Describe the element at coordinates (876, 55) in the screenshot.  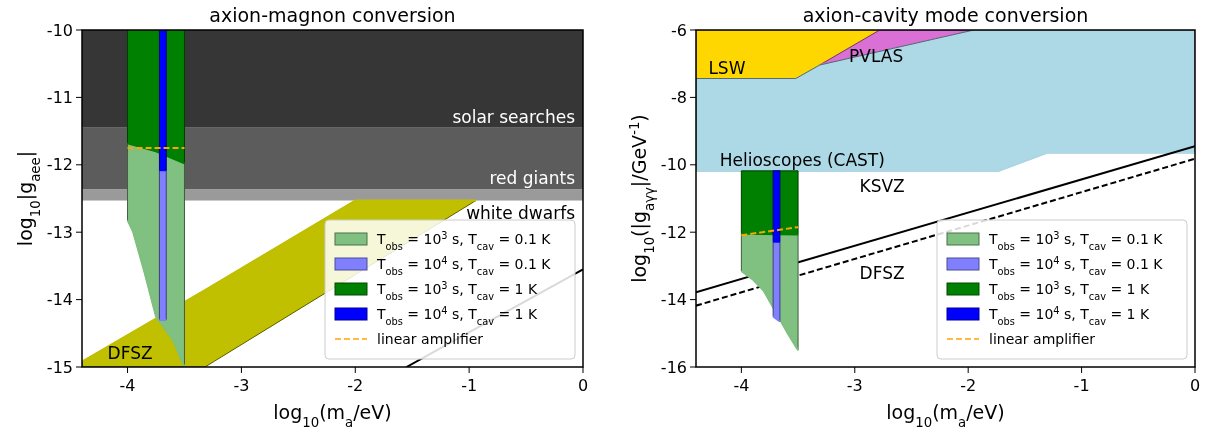
I see `annotation: PVLAS` at that location.